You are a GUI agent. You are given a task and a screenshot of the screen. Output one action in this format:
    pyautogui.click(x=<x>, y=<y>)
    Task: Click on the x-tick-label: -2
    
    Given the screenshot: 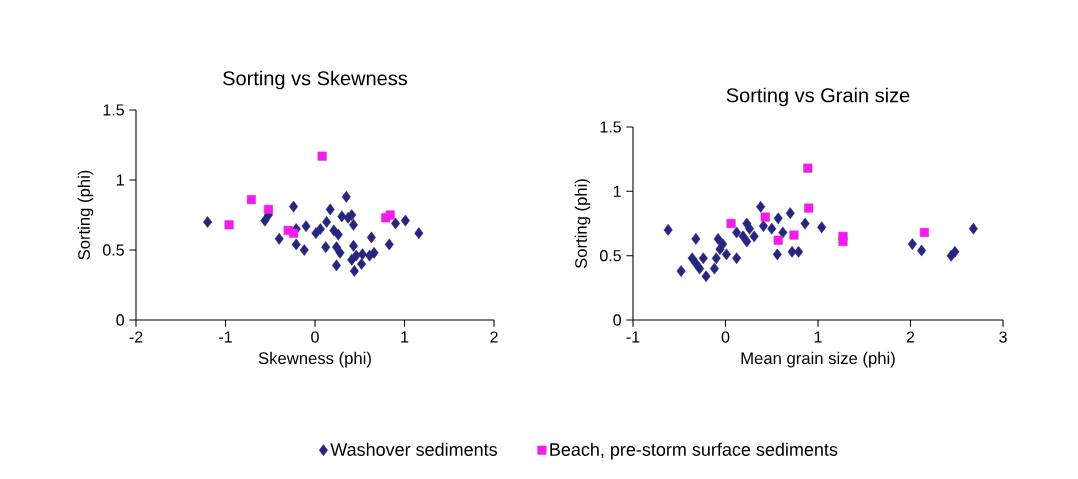 What is the action you would take?
    pyautogui.click(x=136, y=337)
    